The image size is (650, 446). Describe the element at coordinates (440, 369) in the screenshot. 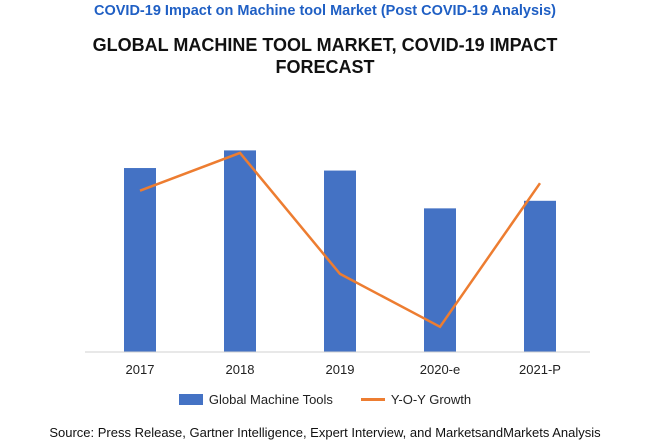

I see `x-tick-label: 2020-e` at that location.